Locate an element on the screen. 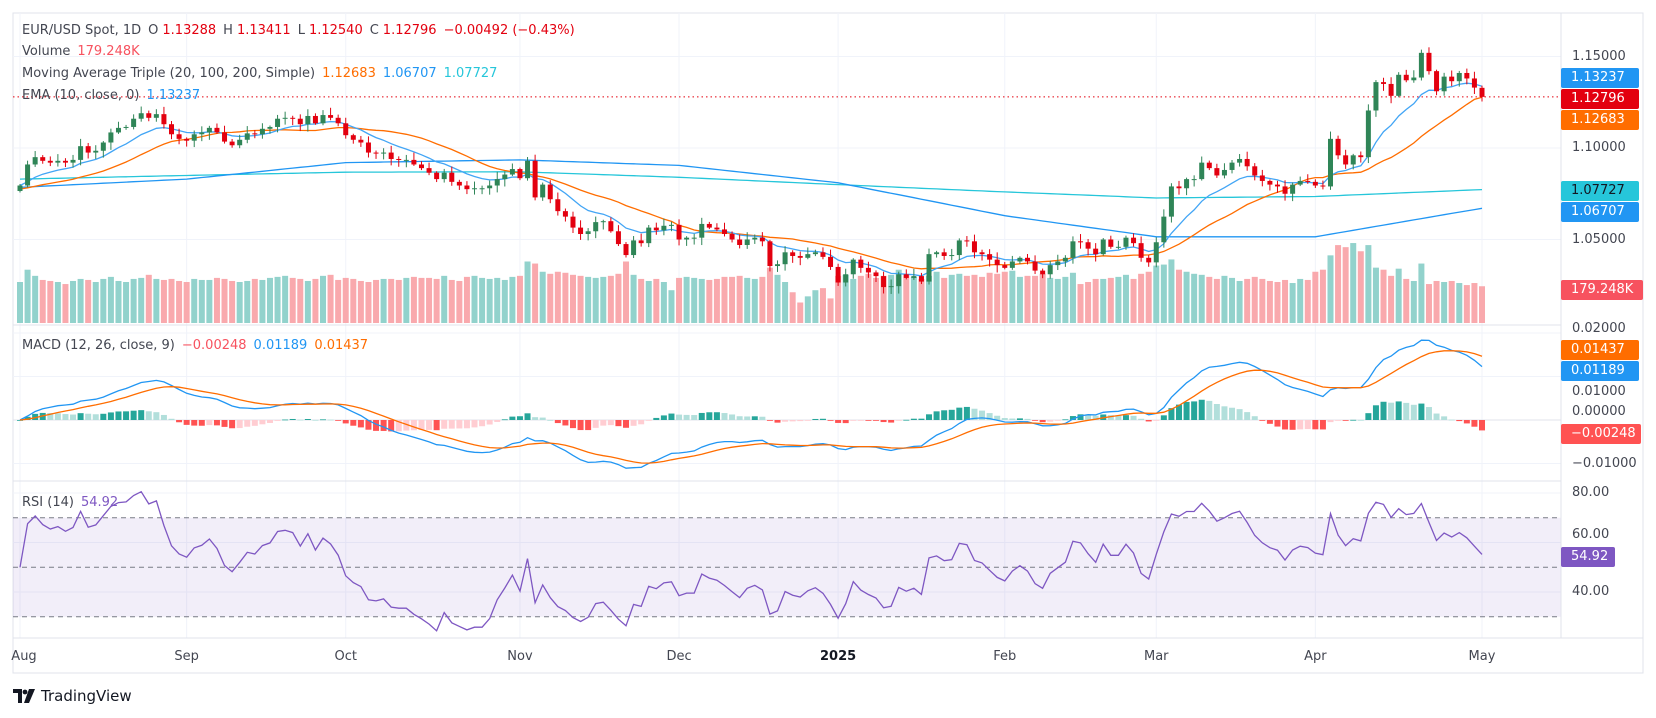 This screenshot has width=1656, height=718. macd-legend-label: MACD (12, 26, close, 9) is located at coordinates (98, 345).